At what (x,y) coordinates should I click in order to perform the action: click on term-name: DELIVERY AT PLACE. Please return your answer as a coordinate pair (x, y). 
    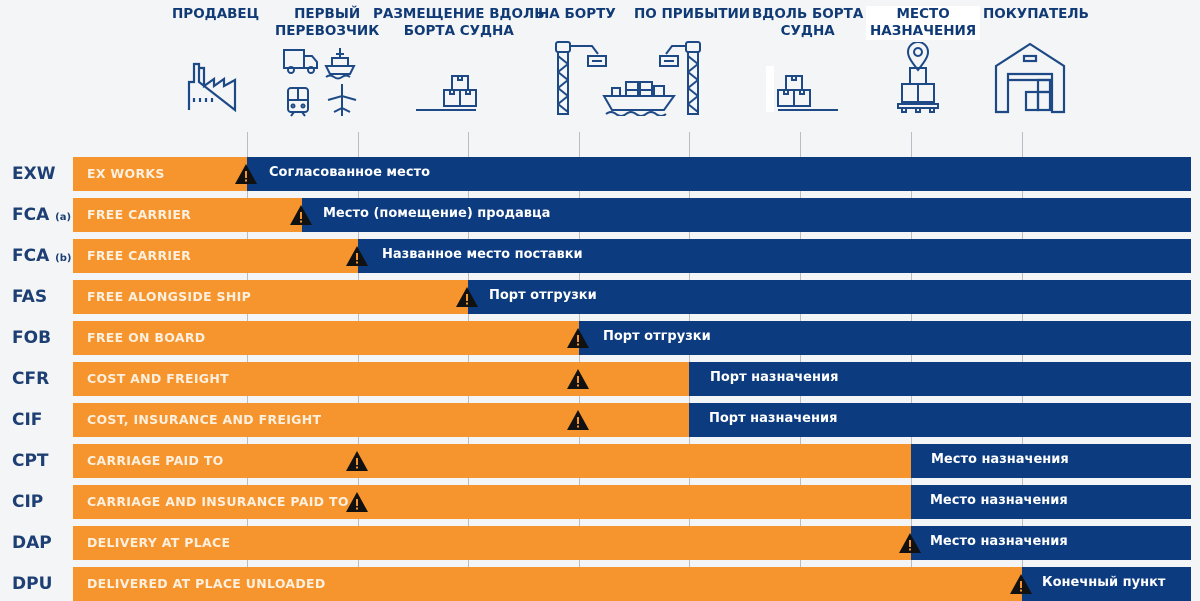
    Looking at the image, I should click on (159, 542).